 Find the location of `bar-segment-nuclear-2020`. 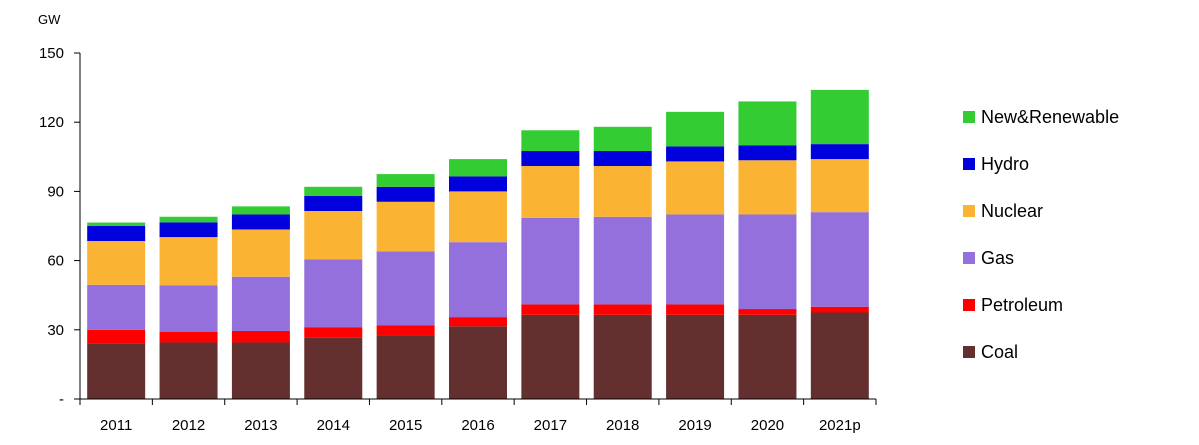

bar-segment-nuclear-2020 is located at coordinates (767, 187).